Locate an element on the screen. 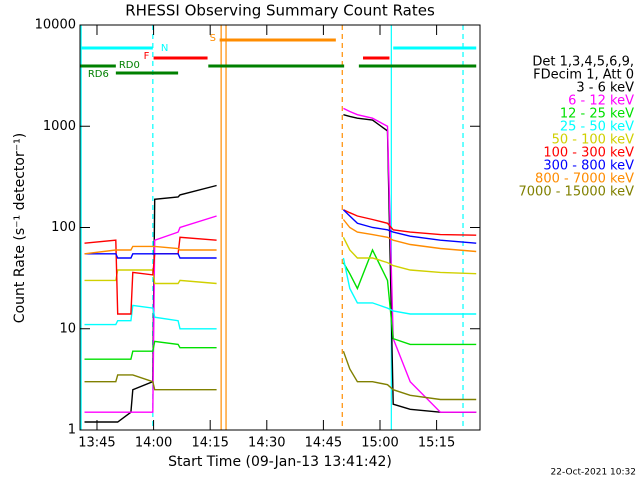 This screenshot has height=480, width=640. x-tick-label: 14:45 is located at coordinates (323, 443).